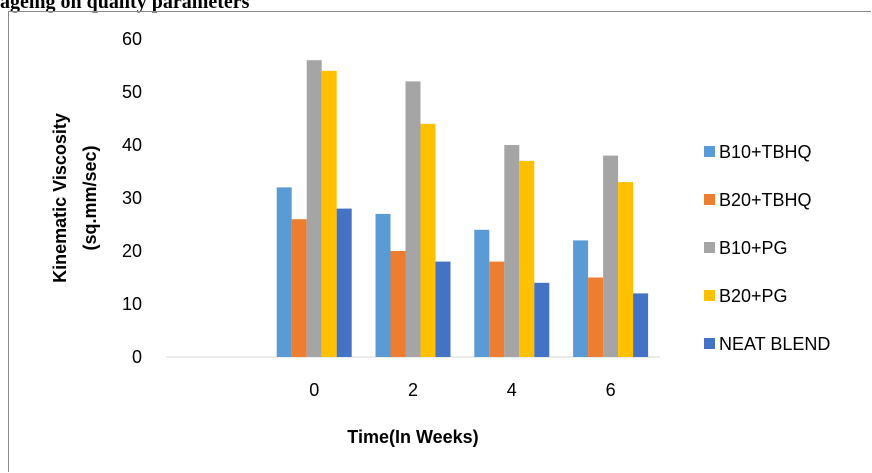 The height and width of the screenshot is (473, 872). Describe the element at coordinates (132, 304) in the screenshot. I see `y-tick-label: 10` at that location.